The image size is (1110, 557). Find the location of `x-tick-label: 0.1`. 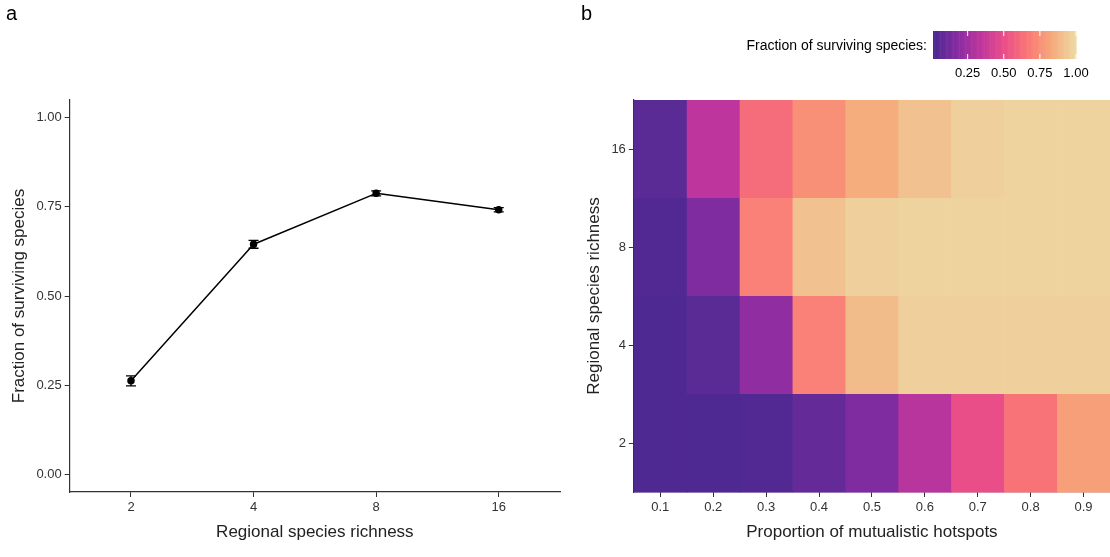

x-tick-label: 0.1 is located at coordinates (660, 507).